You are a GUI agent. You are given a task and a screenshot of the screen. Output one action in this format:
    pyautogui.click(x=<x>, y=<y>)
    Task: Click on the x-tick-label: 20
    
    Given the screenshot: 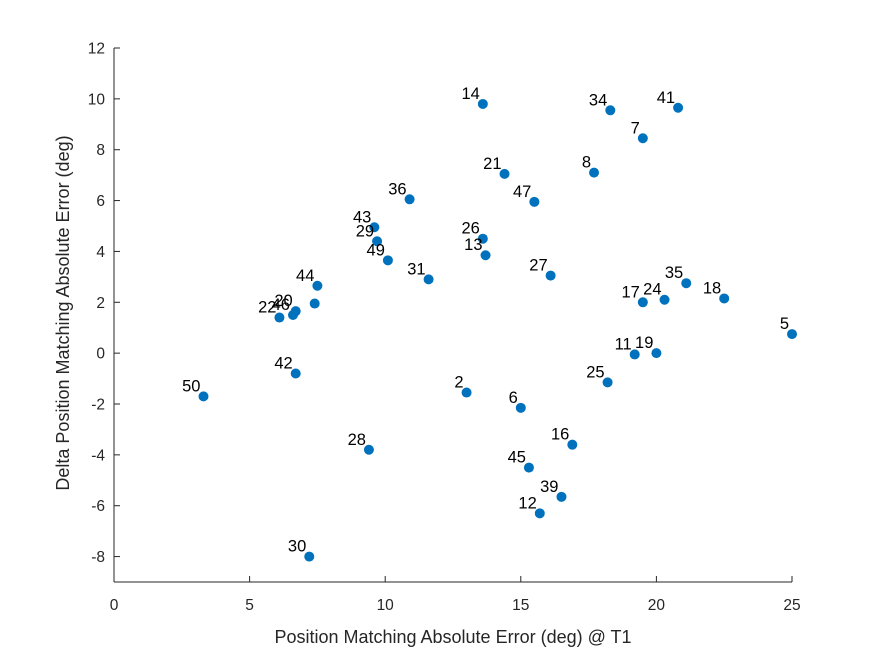 What is the action you would take?
    pyautogui.click(x=657, y=605)
    